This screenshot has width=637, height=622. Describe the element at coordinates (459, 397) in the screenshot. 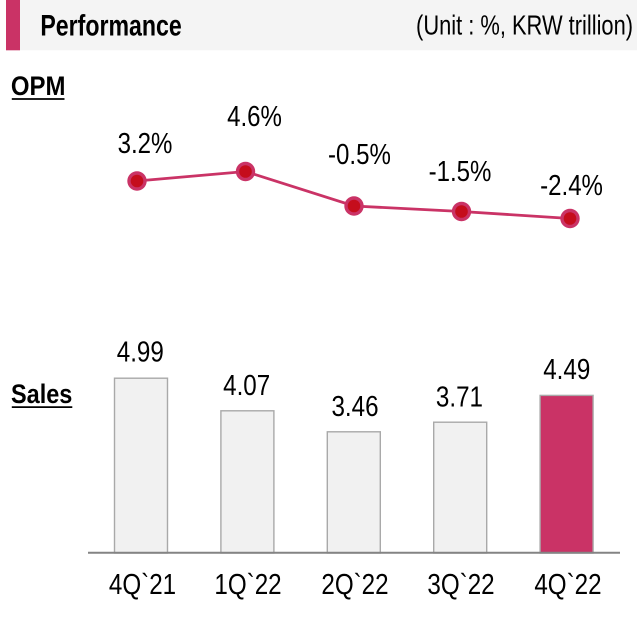

I see `svg-text: 3.71` at that location.